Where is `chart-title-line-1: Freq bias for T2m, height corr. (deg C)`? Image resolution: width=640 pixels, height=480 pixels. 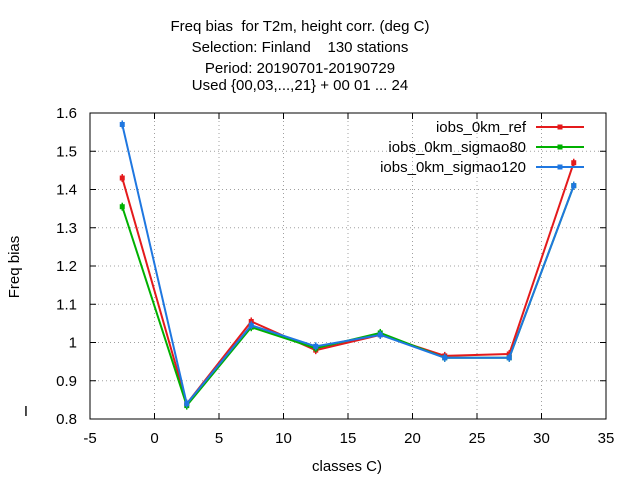 chart-title-line-1: Freq bias for T2m, height corr. (deg C) is located at coordinates (300, 26).